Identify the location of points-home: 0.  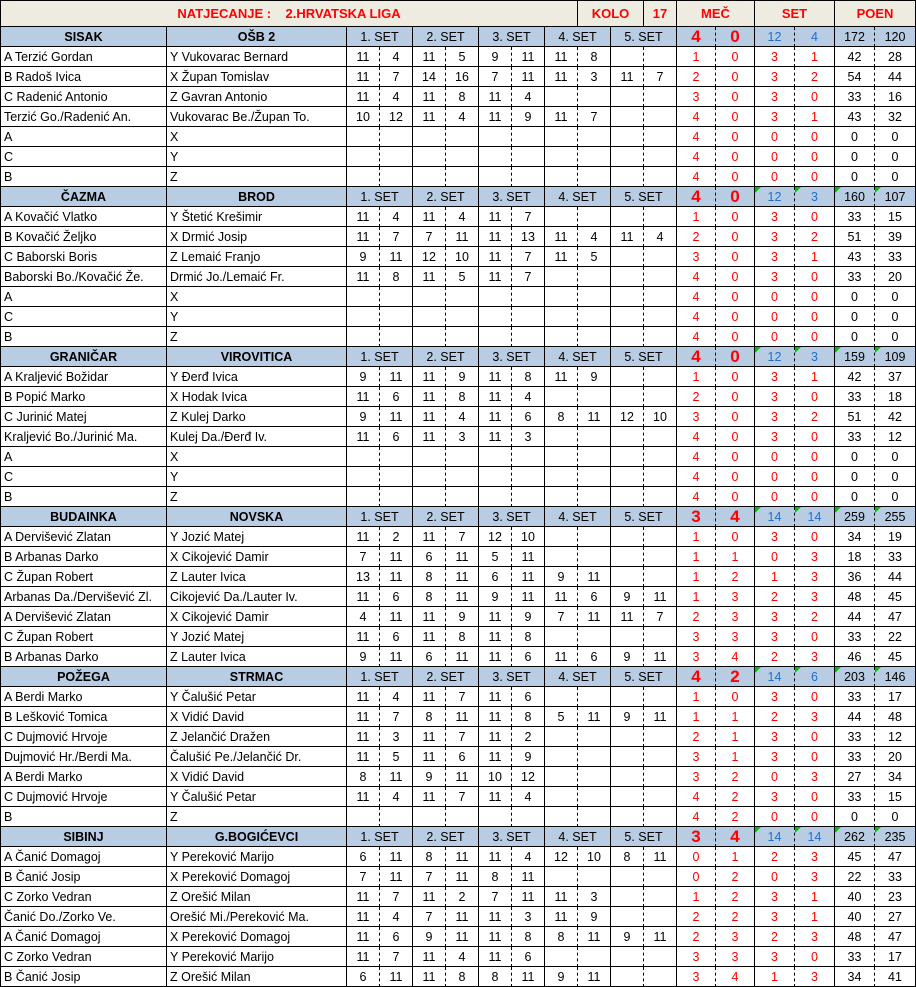
(855, 477).